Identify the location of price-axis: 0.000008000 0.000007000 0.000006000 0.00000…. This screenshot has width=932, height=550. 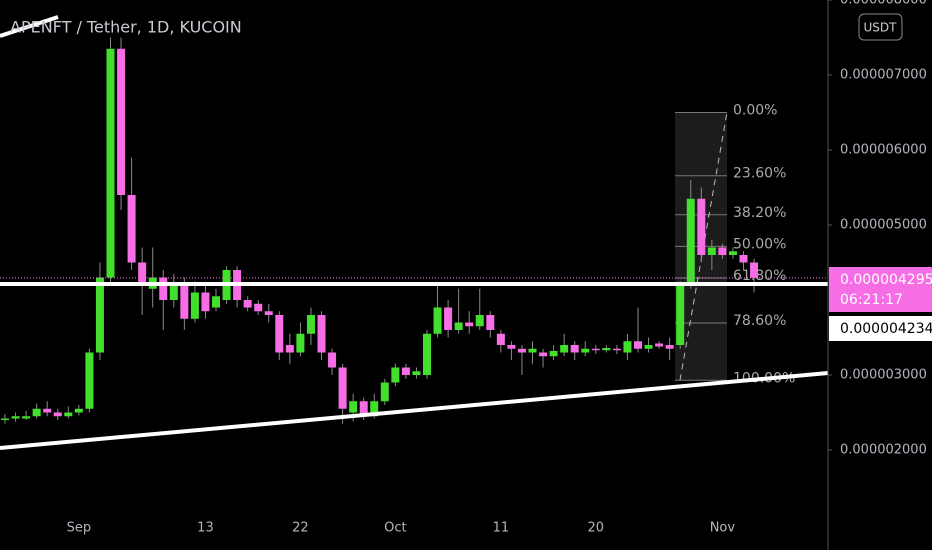
(877, 229).